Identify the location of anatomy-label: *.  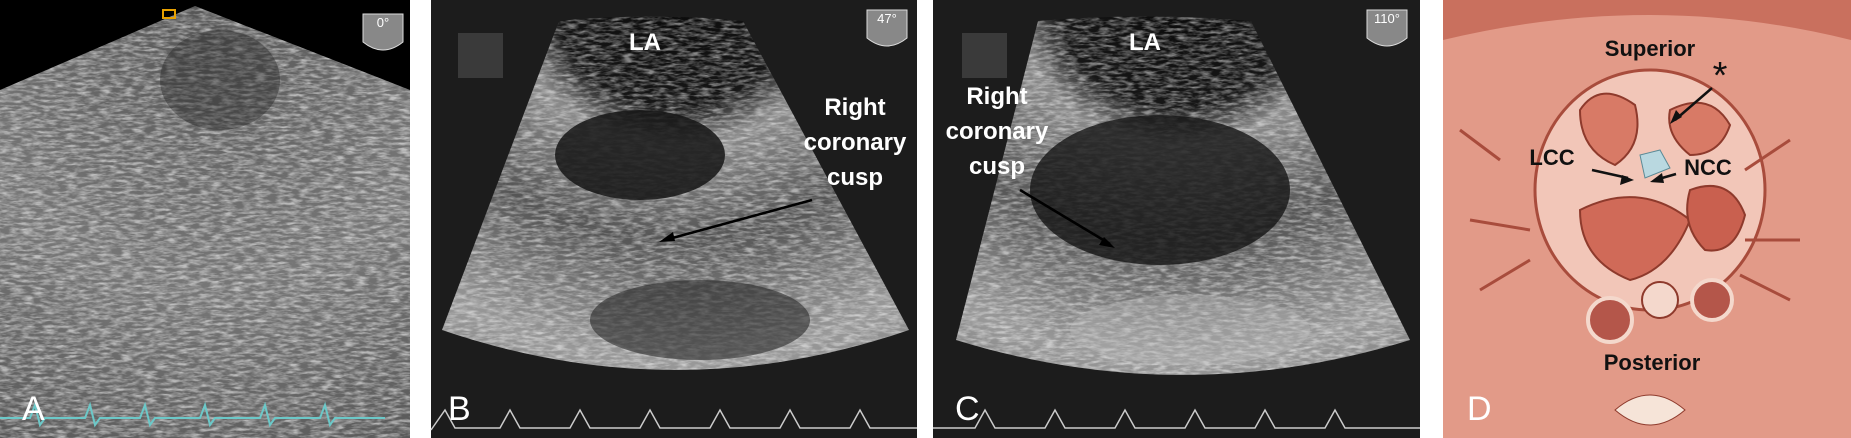
(1720, 76).